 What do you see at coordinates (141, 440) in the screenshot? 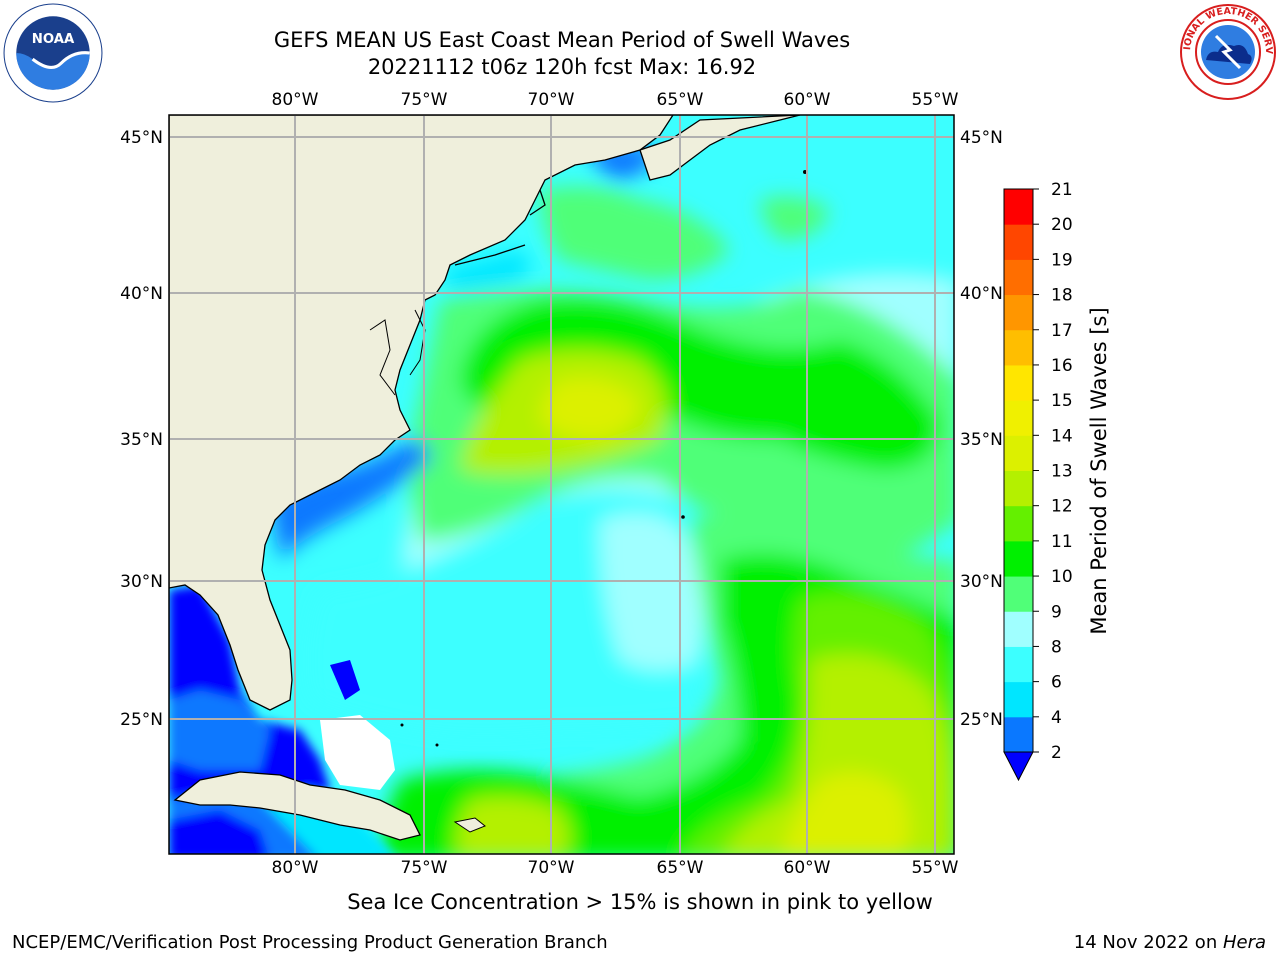
I see `lat-label-left: 35°N` at bounding box center [141, 440].